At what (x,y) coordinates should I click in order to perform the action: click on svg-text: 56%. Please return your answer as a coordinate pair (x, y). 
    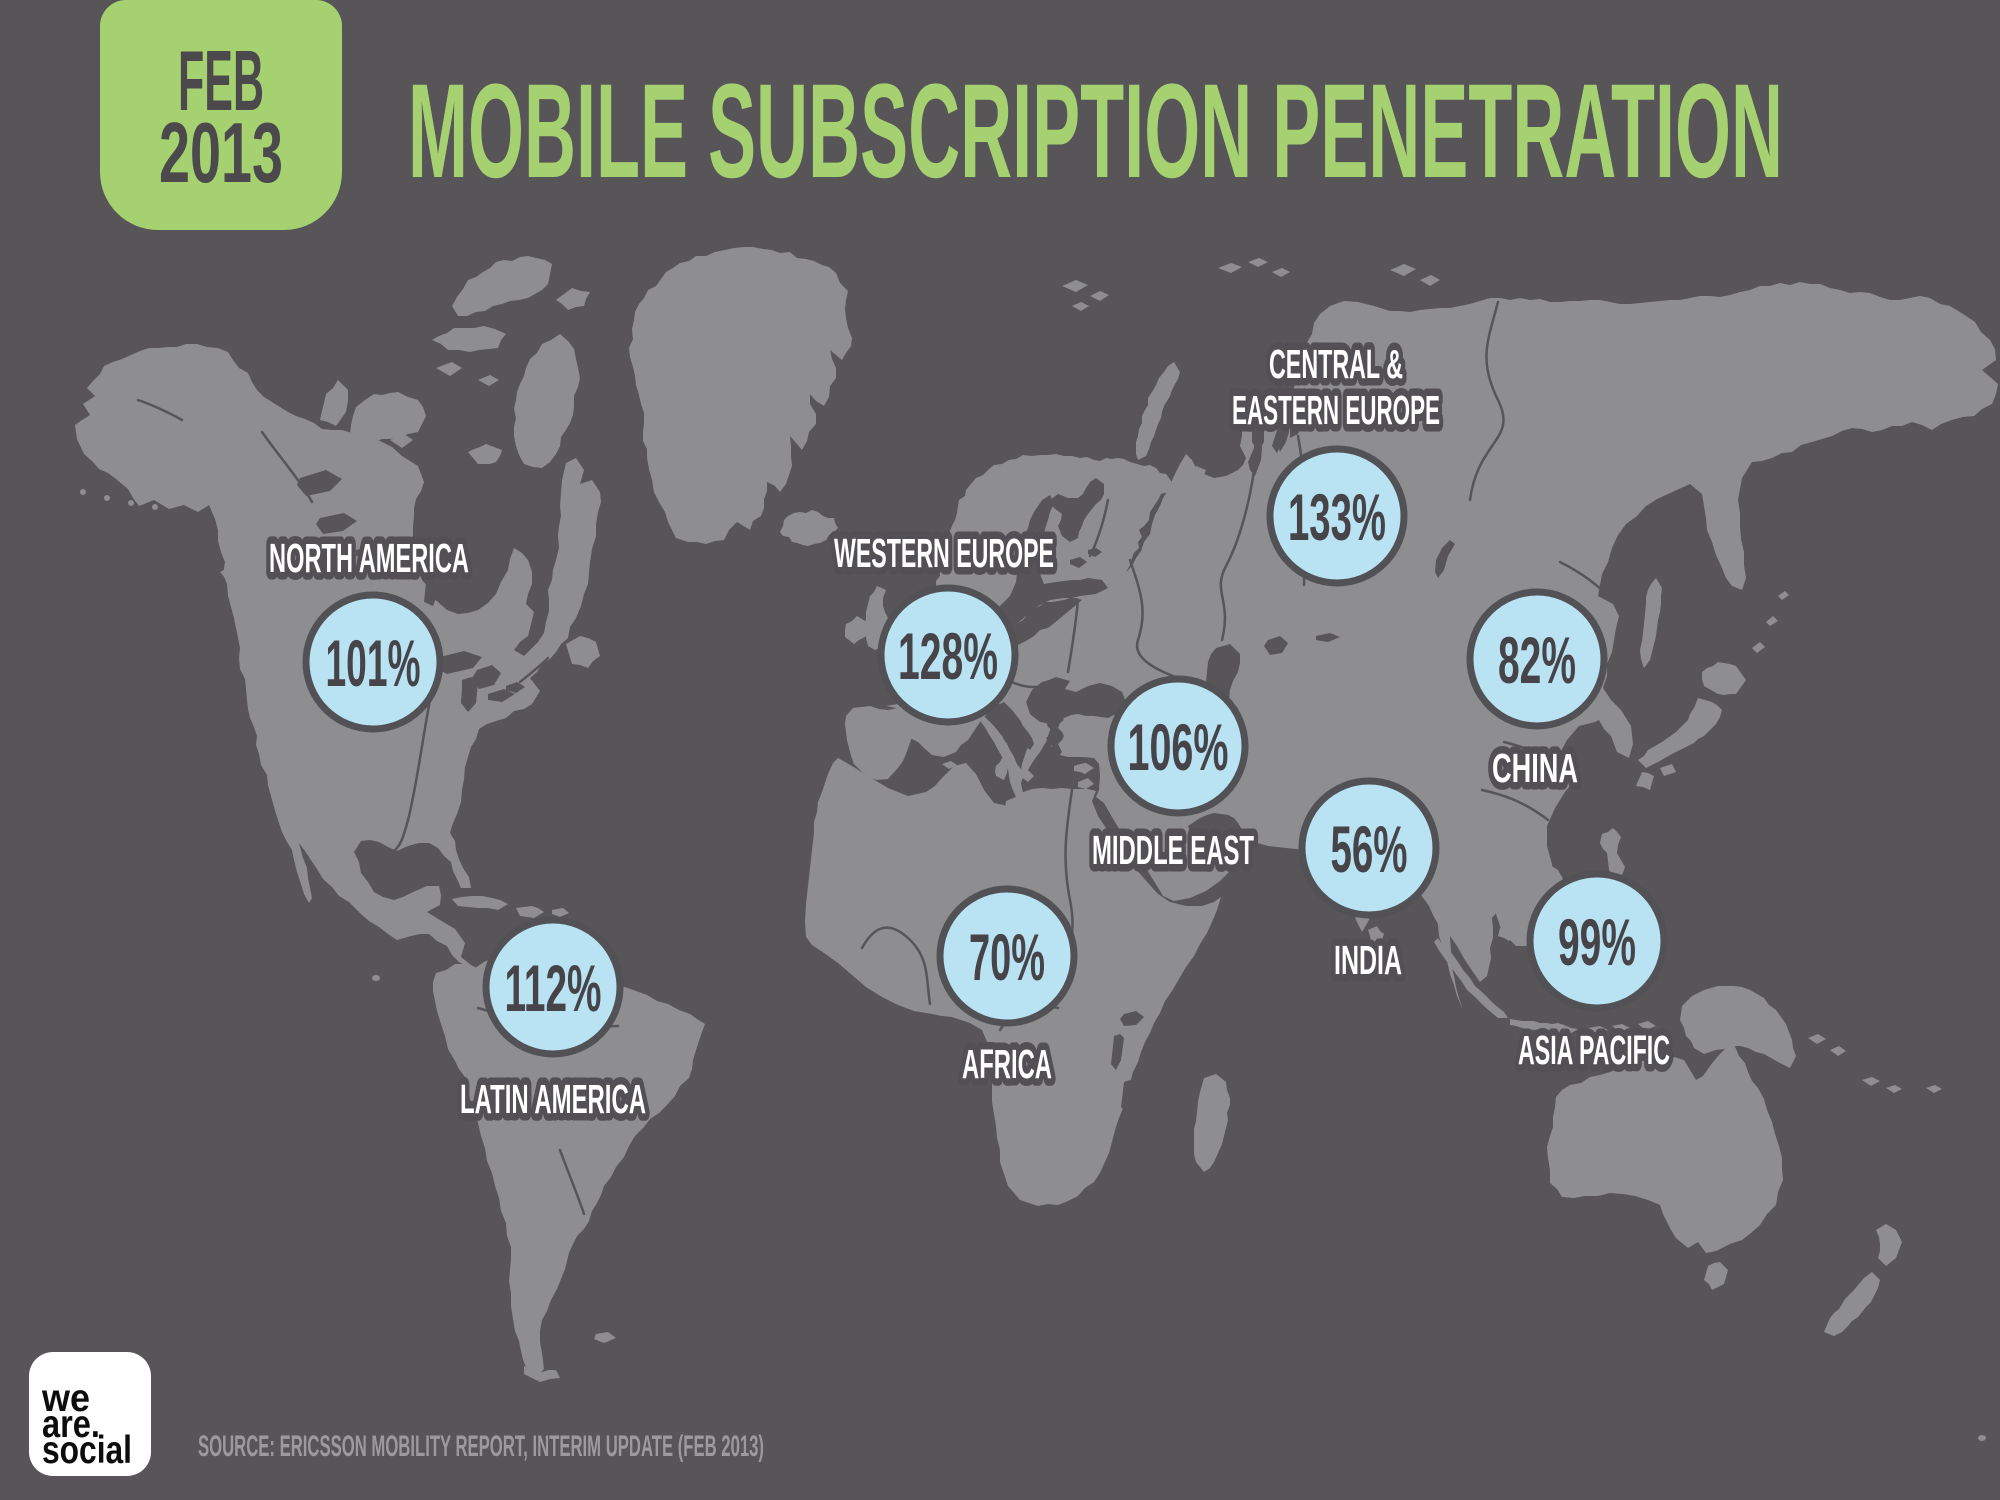
    Looking at the image, I should click on (1369, 849).